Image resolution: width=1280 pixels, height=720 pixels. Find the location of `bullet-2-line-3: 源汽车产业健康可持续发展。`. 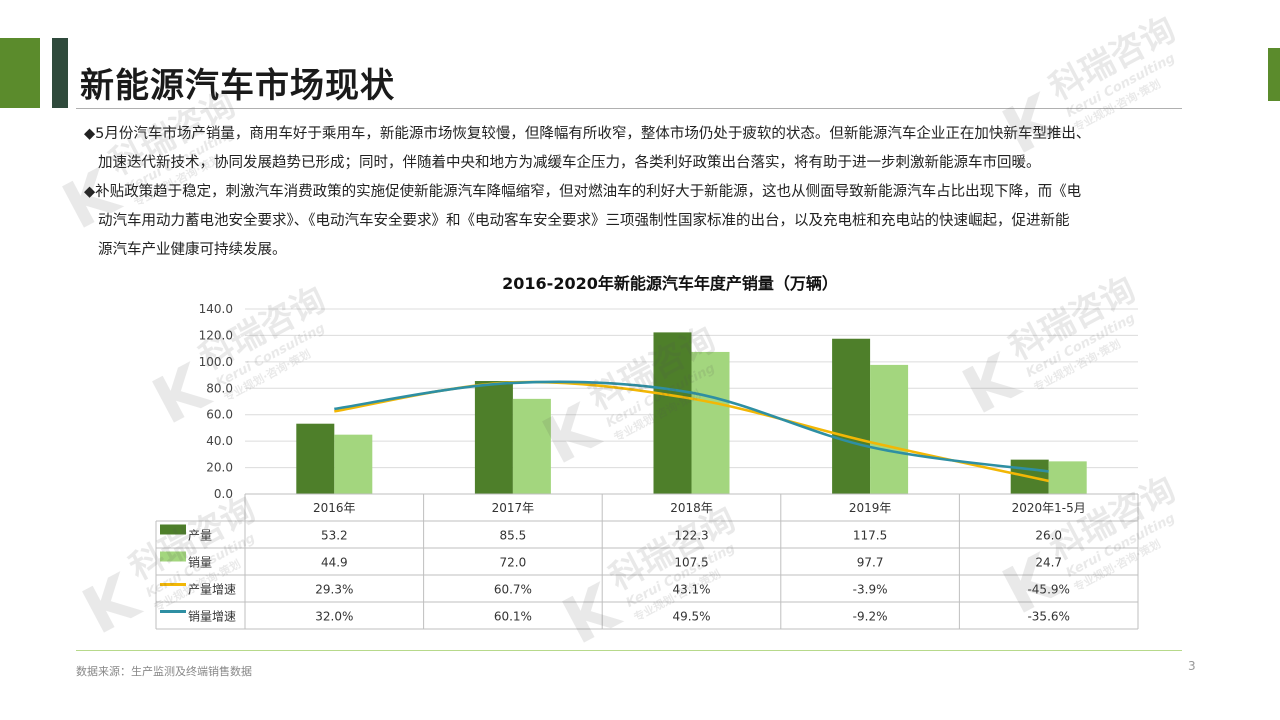

bullet-2-line-3: 源汽车产业健康可持续发展。 is located at coordinates (192, 250).